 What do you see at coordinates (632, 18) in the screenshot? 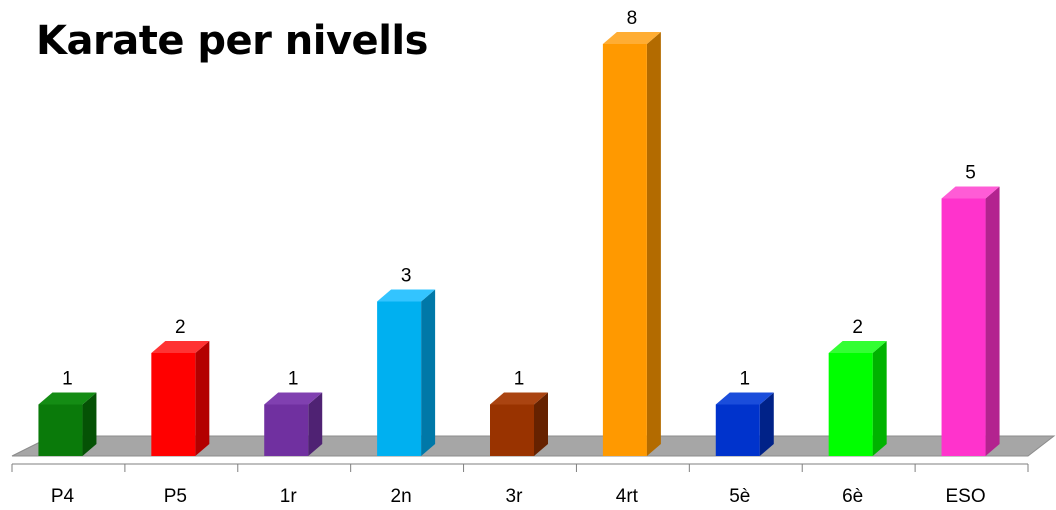
I see `data-label-4rt: 8` at bounding box center [632, 18].